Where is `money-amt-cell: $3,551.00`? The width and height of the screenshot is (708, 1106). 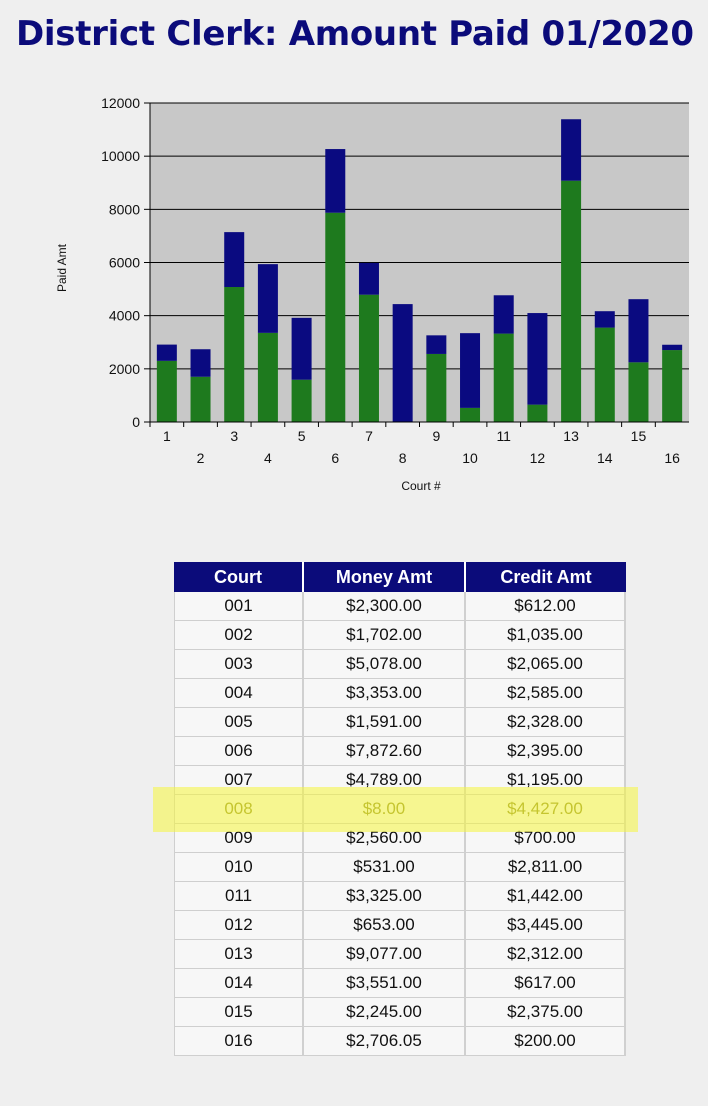
money-amt-cell: $3,551.00 is located at coordinates (385, 983).